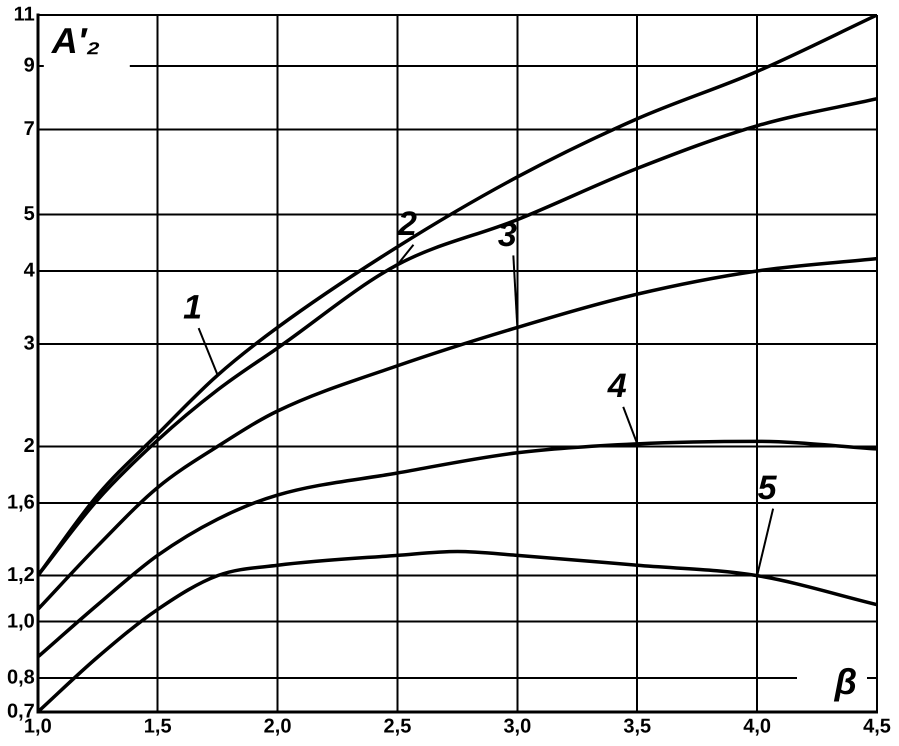  I want to click on y-tick-label: 1,0, so click(20, 621).